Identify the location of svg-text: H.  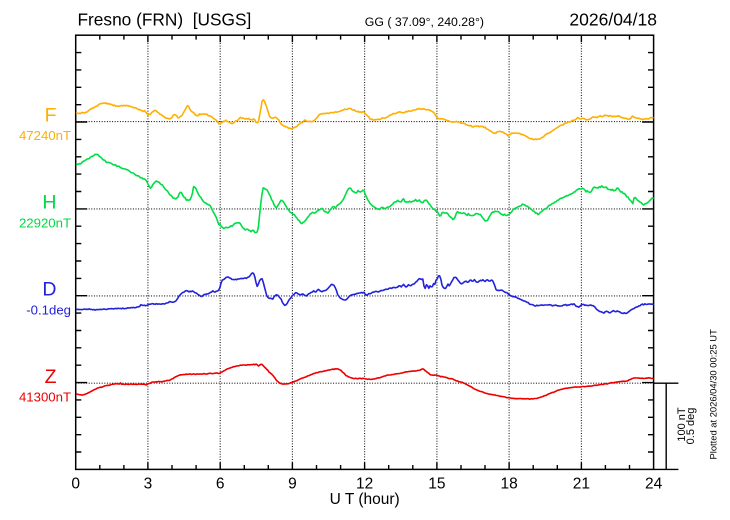
(49, 203).